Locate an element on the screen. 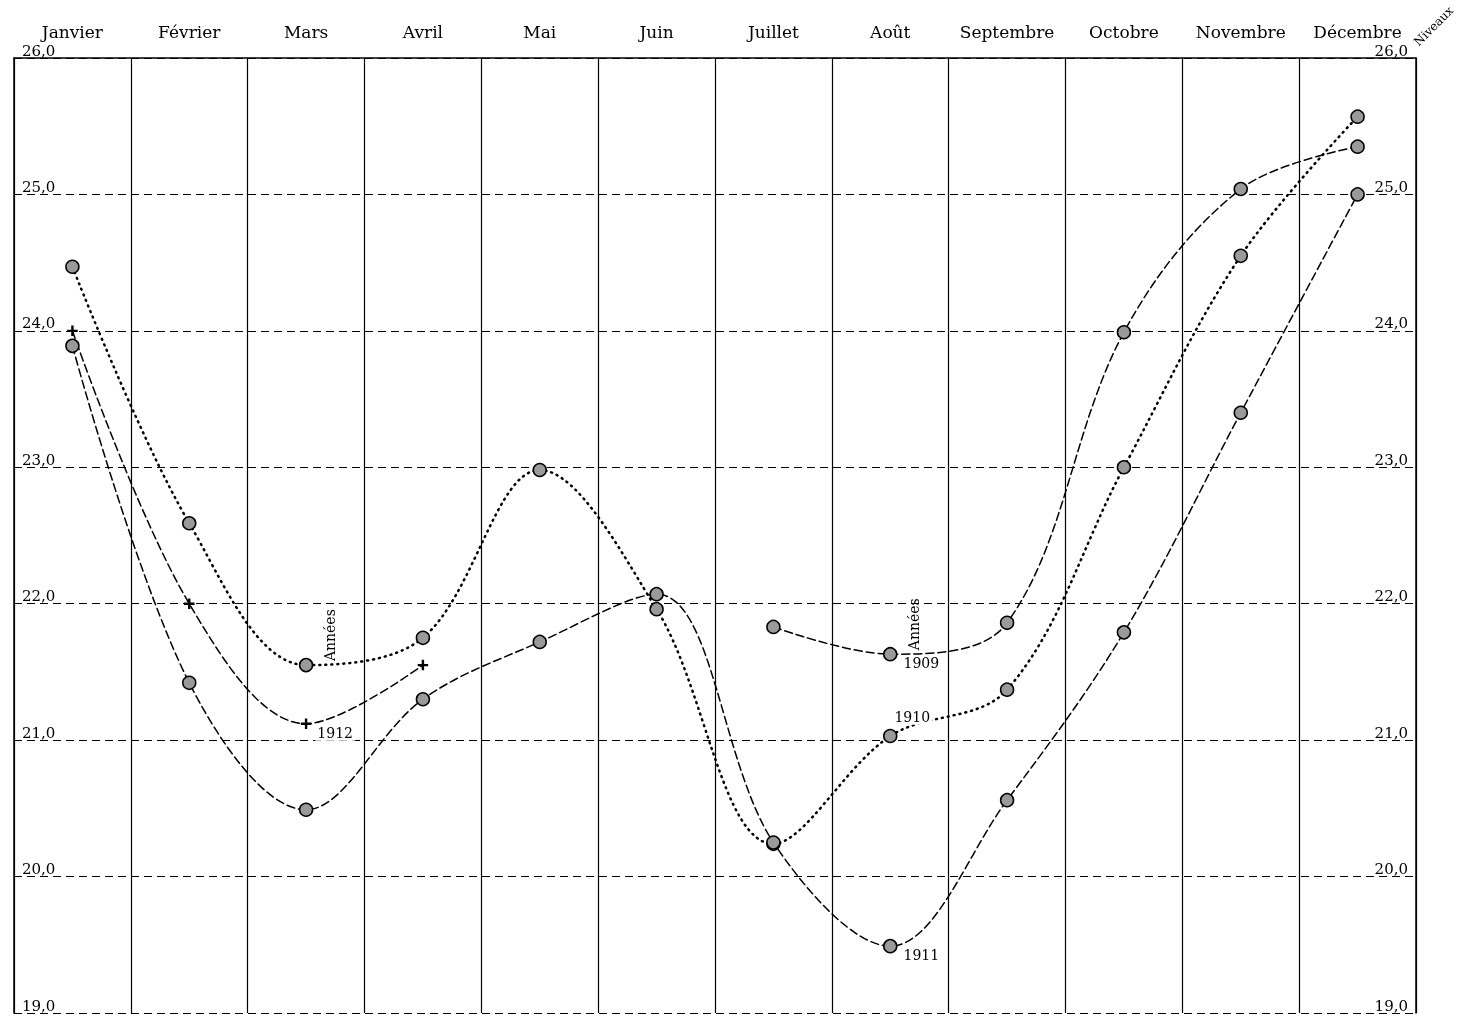  series-label: 1912 is located at coordinates (335, 732).